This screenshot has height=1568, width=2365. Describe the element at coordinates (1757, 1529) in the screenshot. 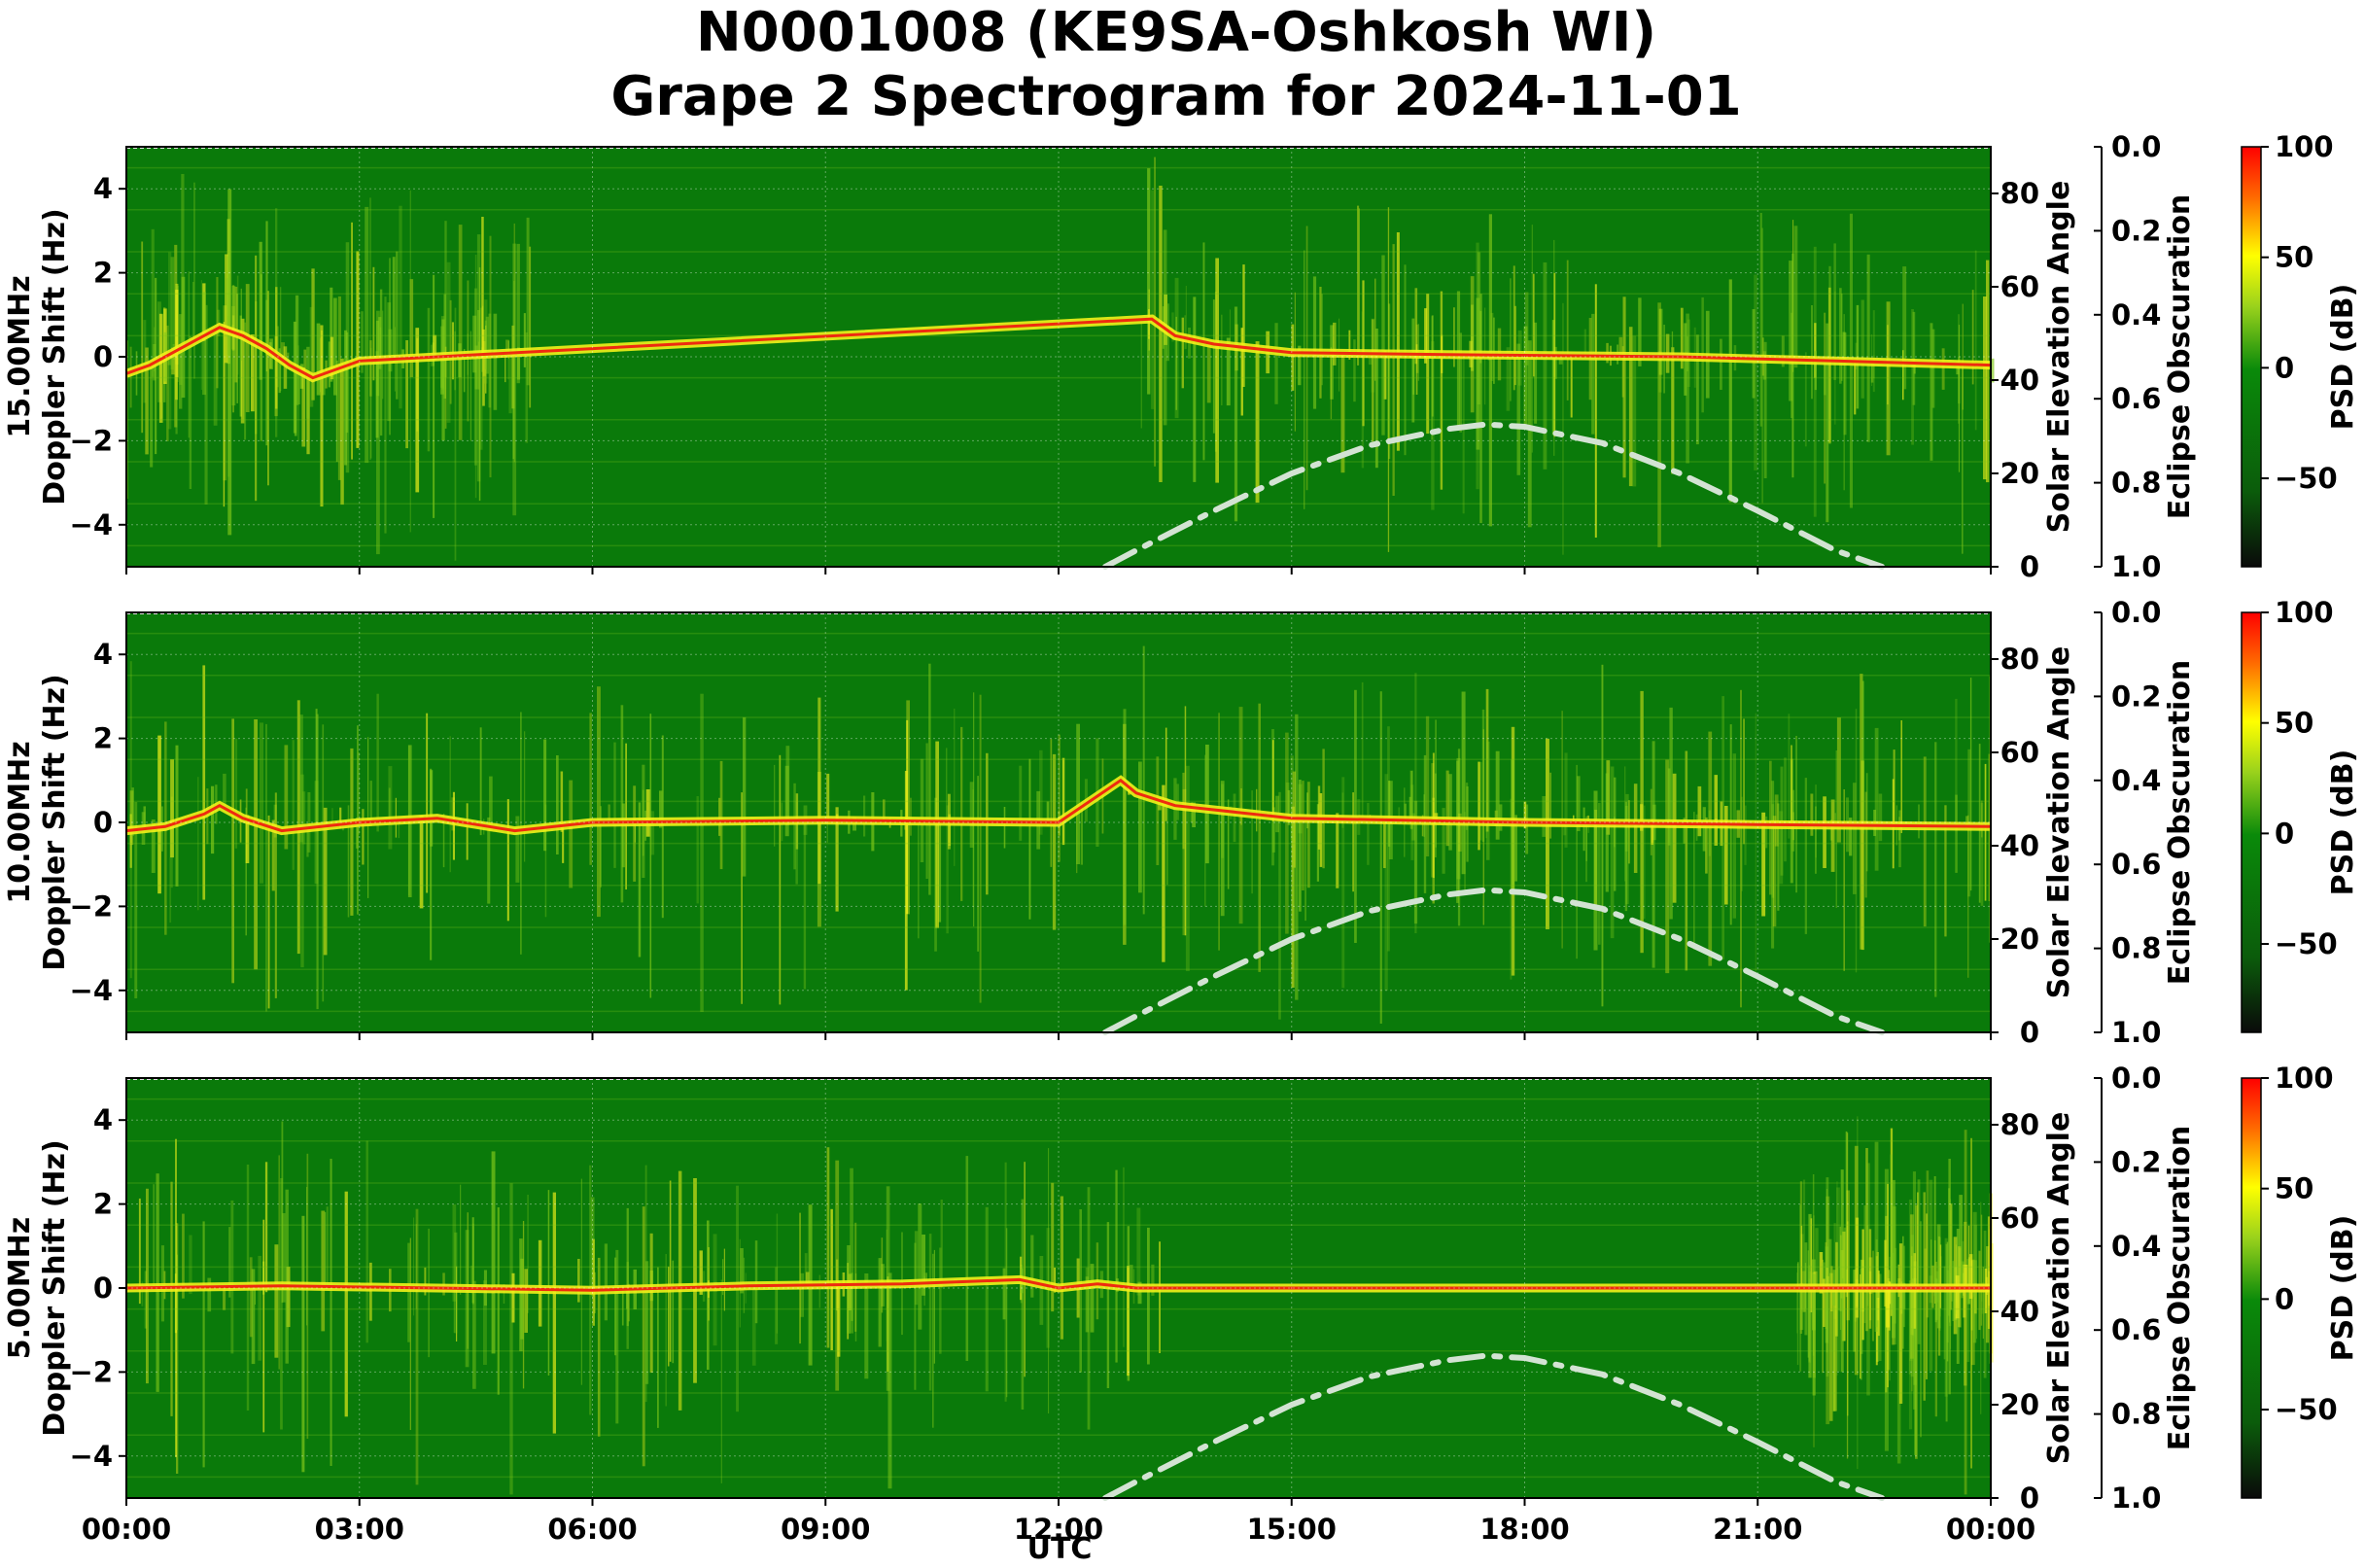

I see `x-tick-label: 21:00` at that location.